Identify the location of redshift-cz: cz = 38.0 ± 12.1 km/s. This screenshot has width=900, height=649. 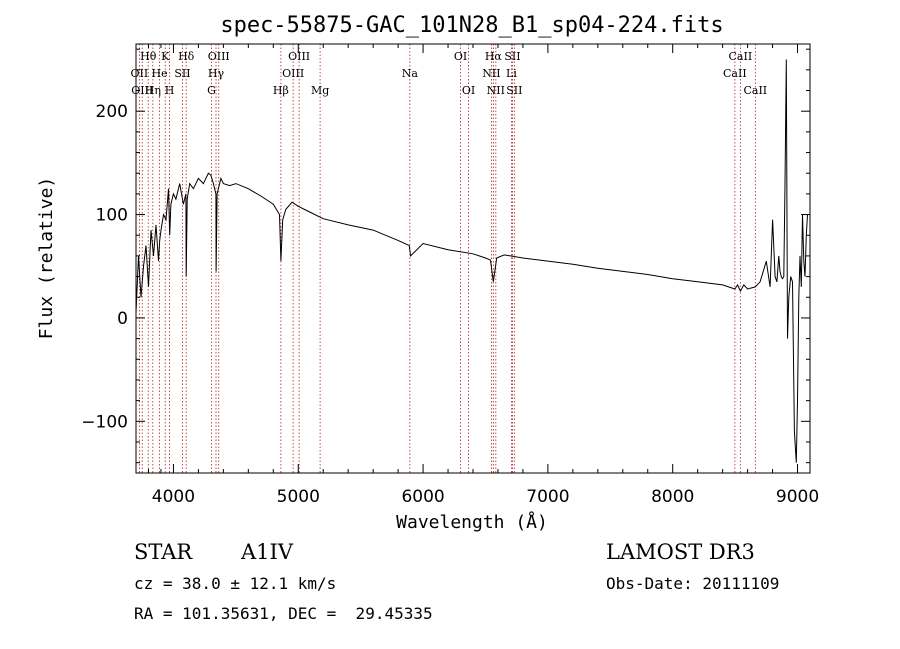
(235, 583).